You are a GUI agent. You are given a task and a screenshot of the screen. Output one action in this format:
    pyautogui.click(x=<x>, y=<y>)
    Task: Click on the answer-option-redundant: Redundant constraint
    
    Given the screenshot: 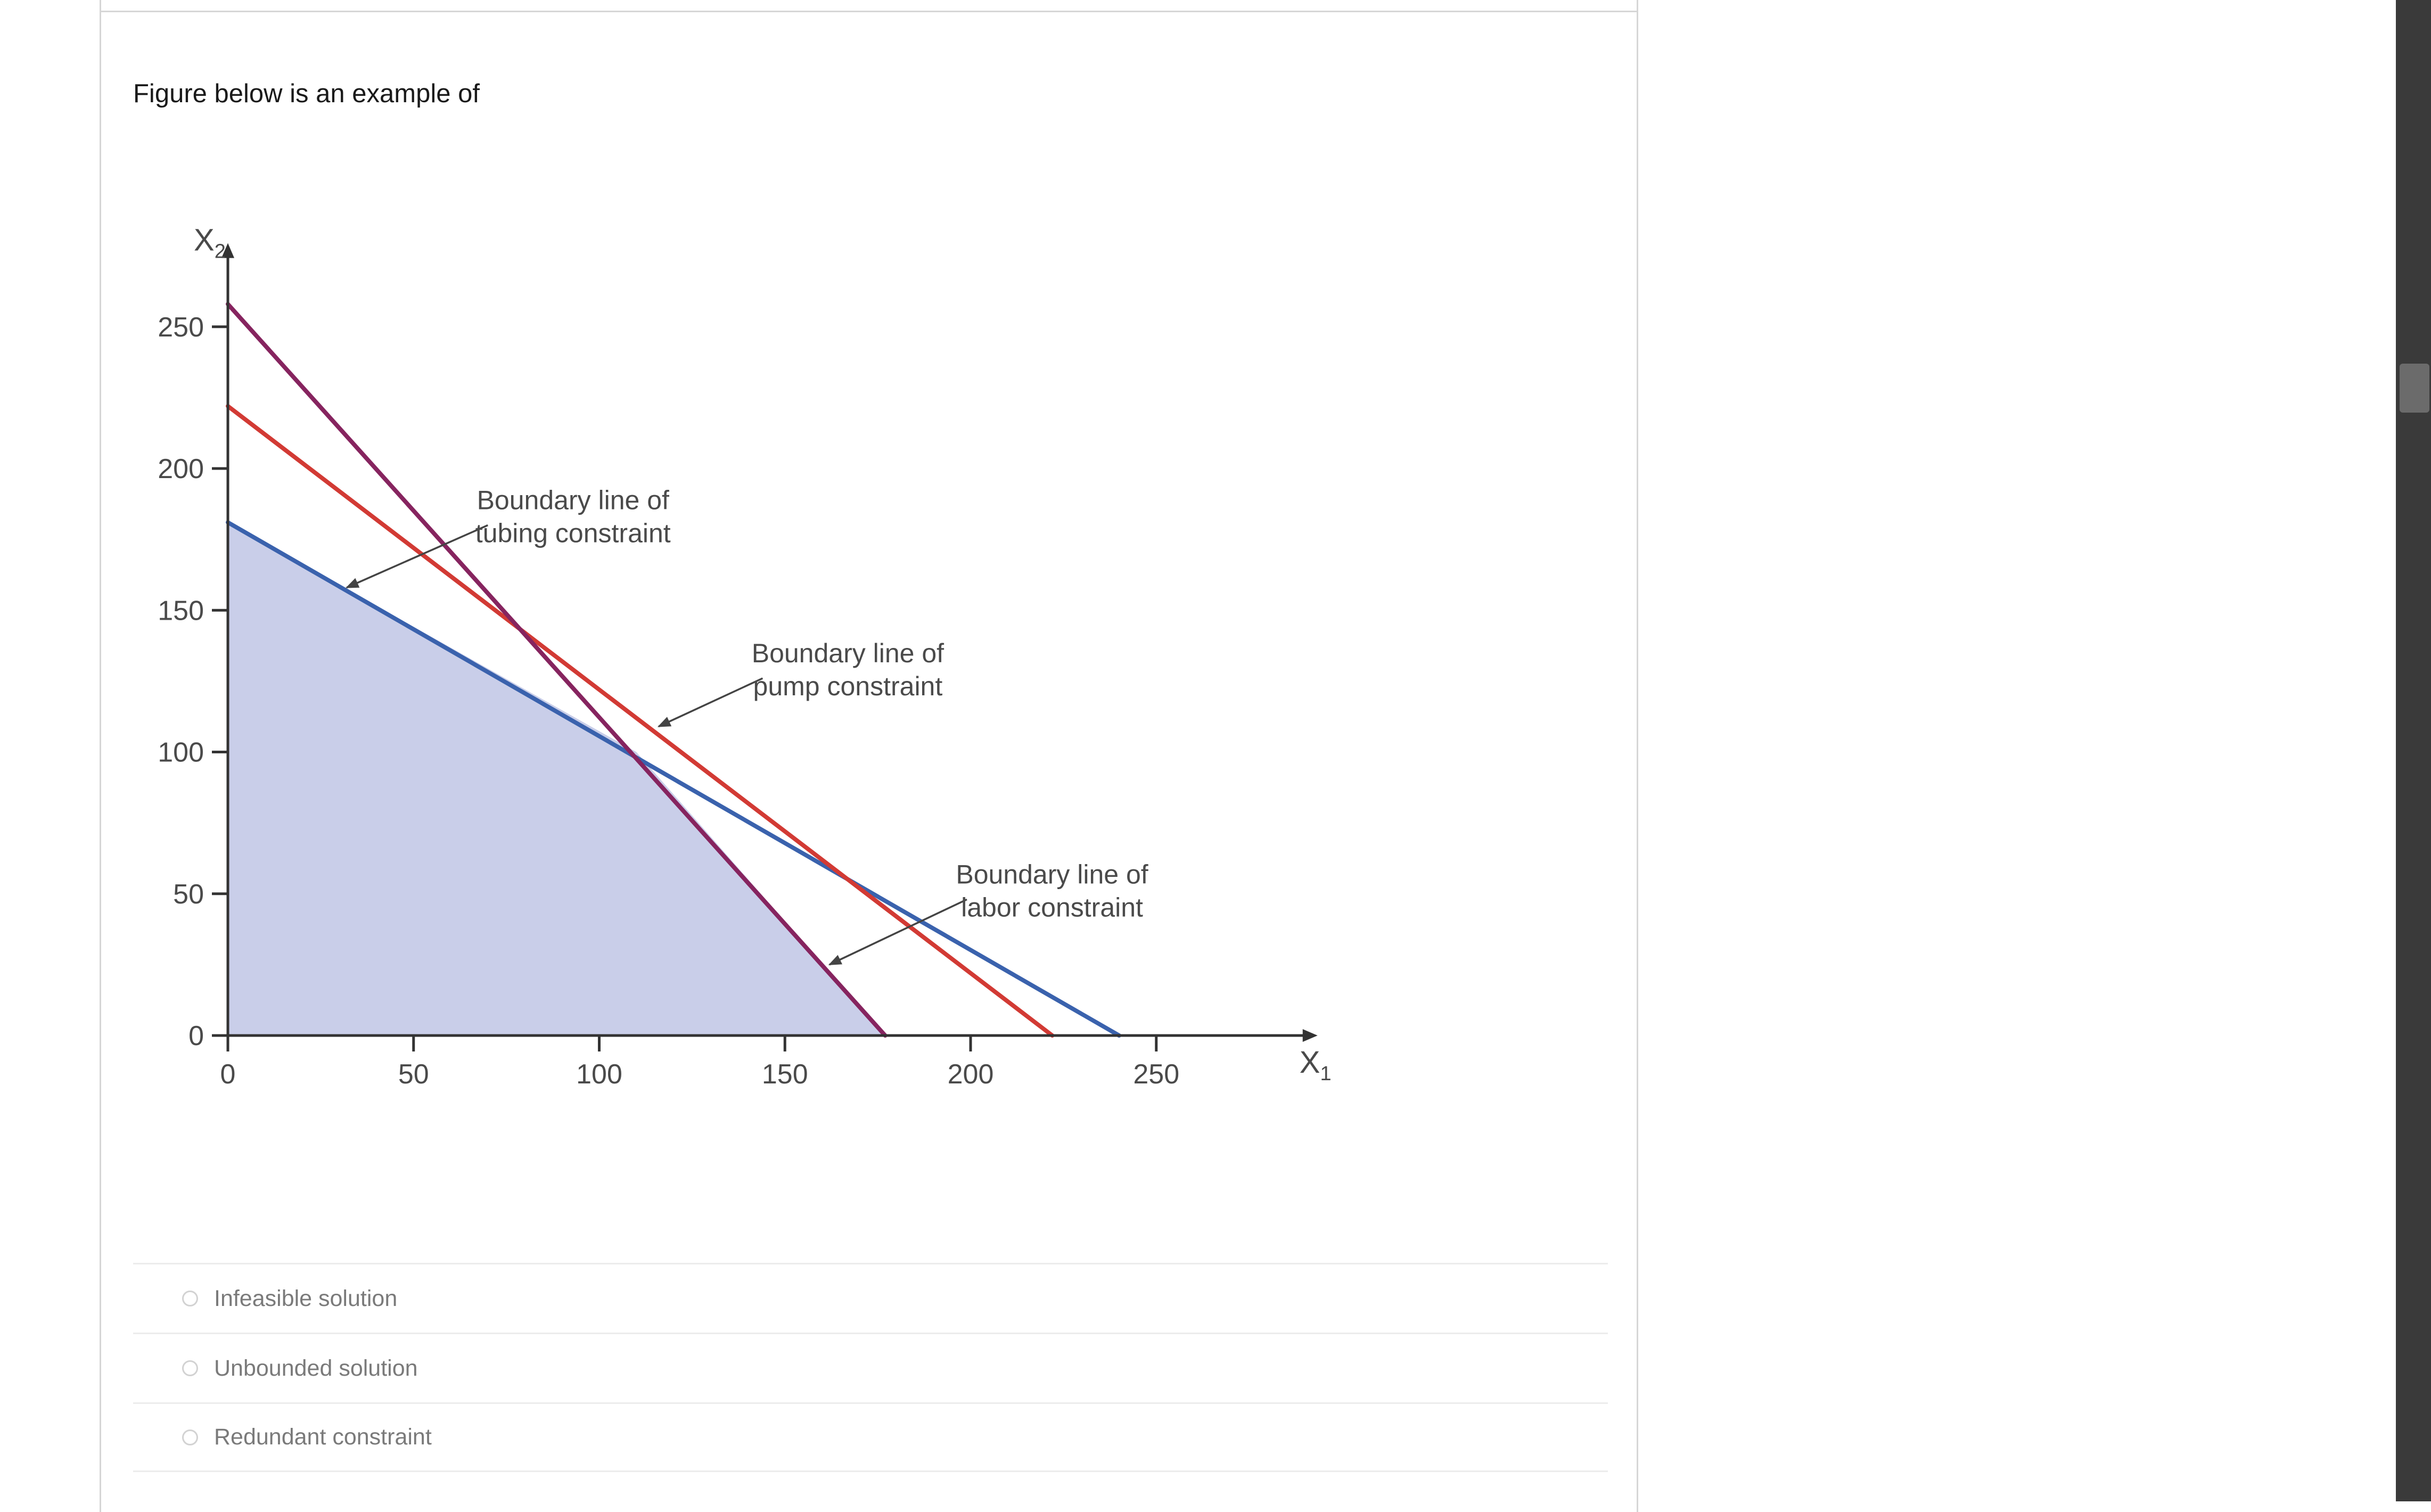 What is the action you would take?
    pyautogui.click(x=871, y=1437)
    